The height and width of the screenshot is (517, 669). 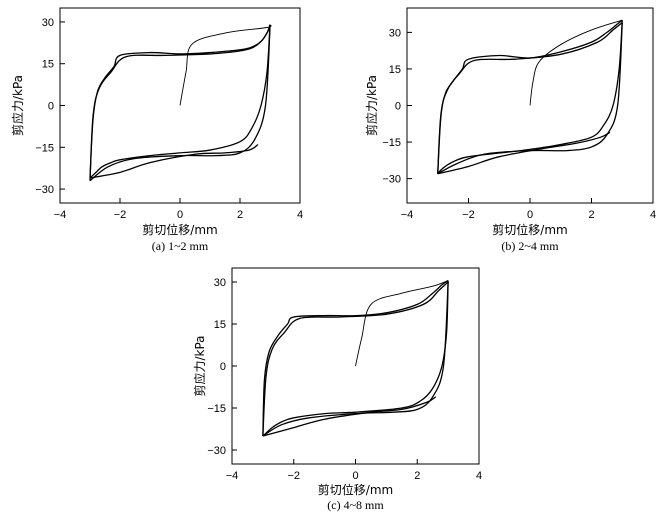 What do you see at coordinates (355, 505) in the screenshot?
I see `subfigure-caption: (c) 4~8 mm` at bounding box center [355, 505].